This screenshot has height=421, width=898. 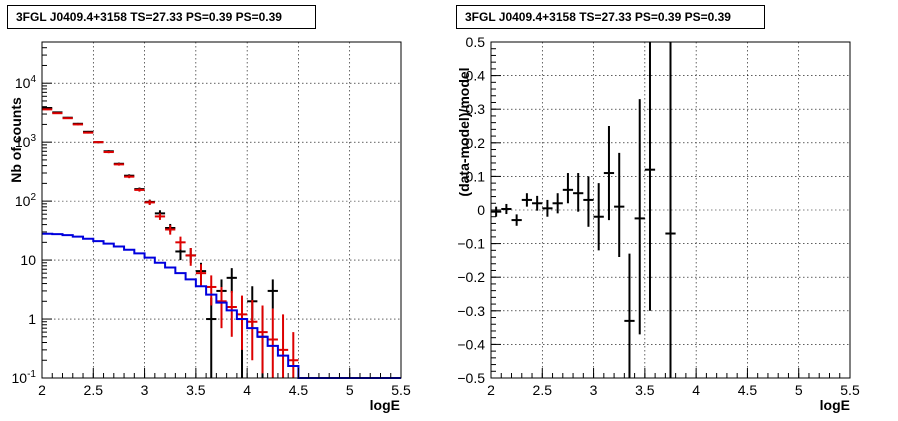 What do you see at coordinates (26, 82) in the screenshot?
I see `y-tick-label: 10⁴` at bounding box center [26, 82].